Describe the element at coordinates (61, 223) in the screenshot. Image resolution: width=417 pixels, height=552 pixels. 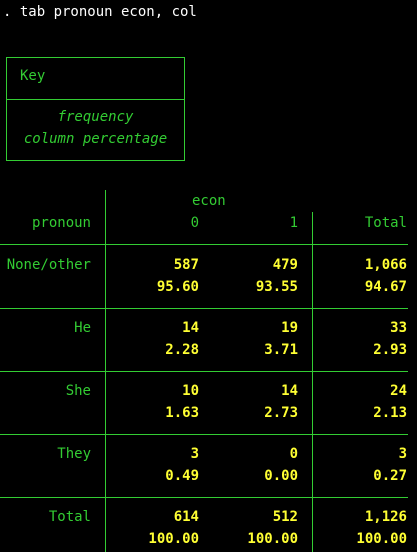
I see `row-variable-name: pronoun` at that location.